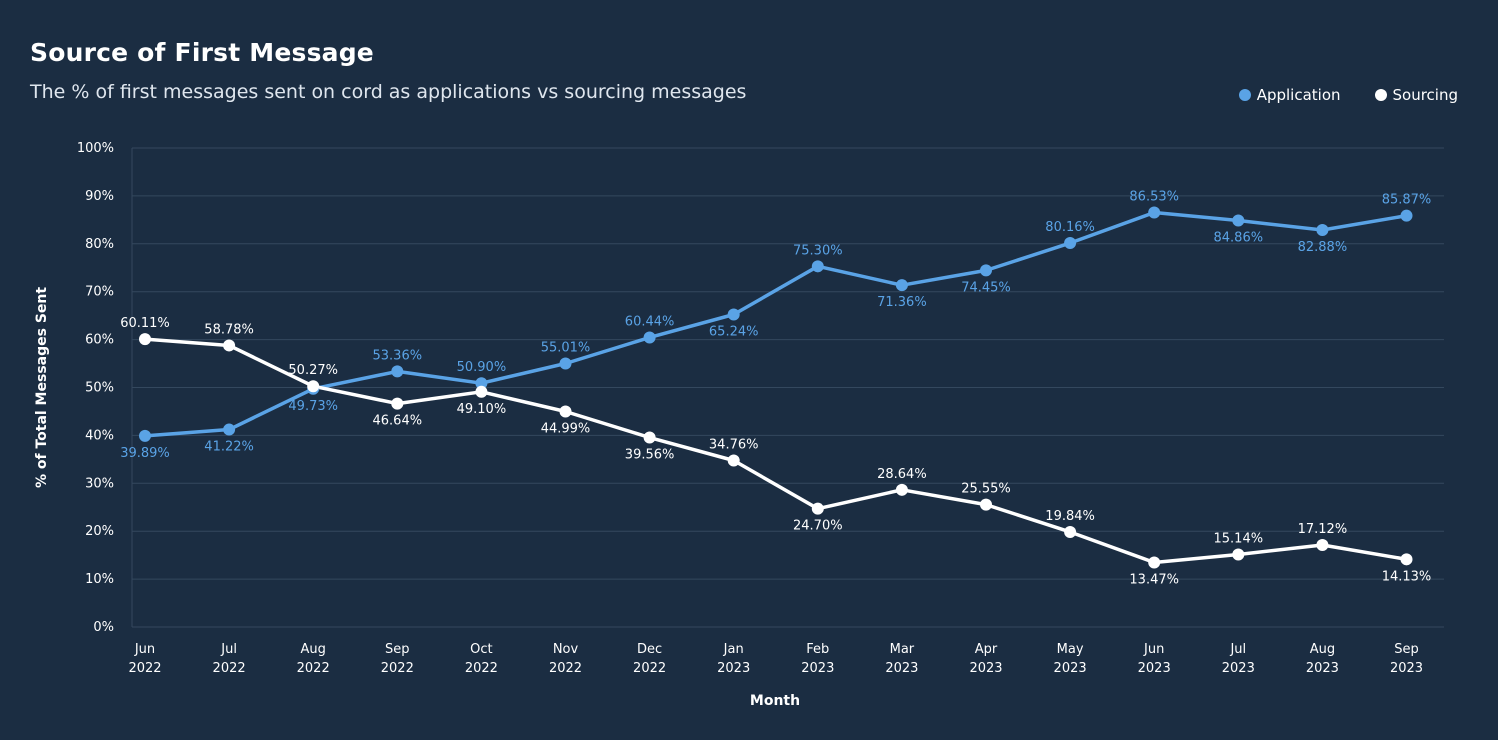 Image resolution: width=1498 pixels, height=740 pixels. I want to click on data-label-application: 74.45%, so click(986, 287).